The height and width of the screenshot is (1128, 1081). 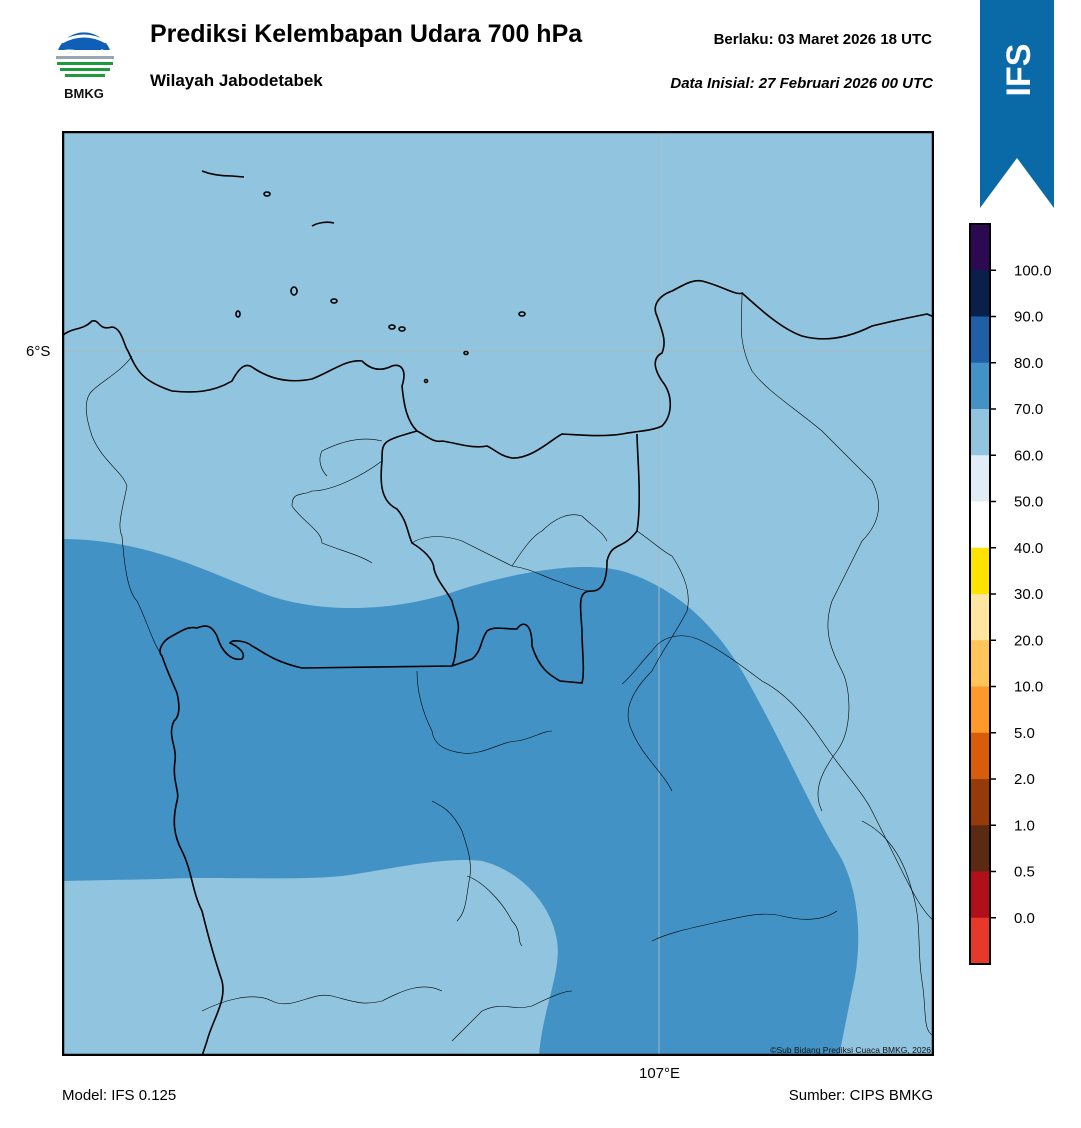 What do you see at coordinates (1028, 317) in the screenshot?
I see `colorbar-tick-label: 90.0` at bounding box center [1028, 317].